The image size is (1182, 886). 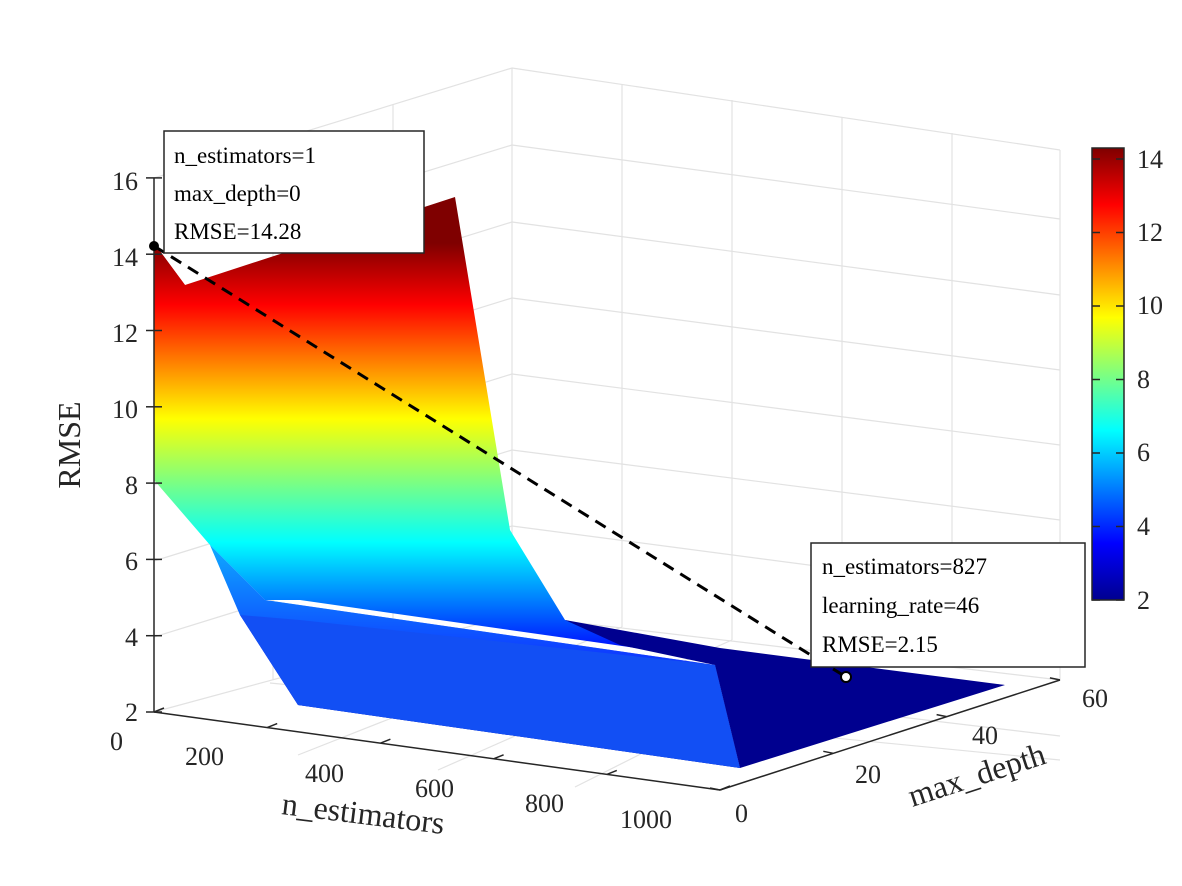 What do you see at coordinates (1108, 374) in the screenshot?
I see `colorbar-gradient` at bounding box center [1108, 374].